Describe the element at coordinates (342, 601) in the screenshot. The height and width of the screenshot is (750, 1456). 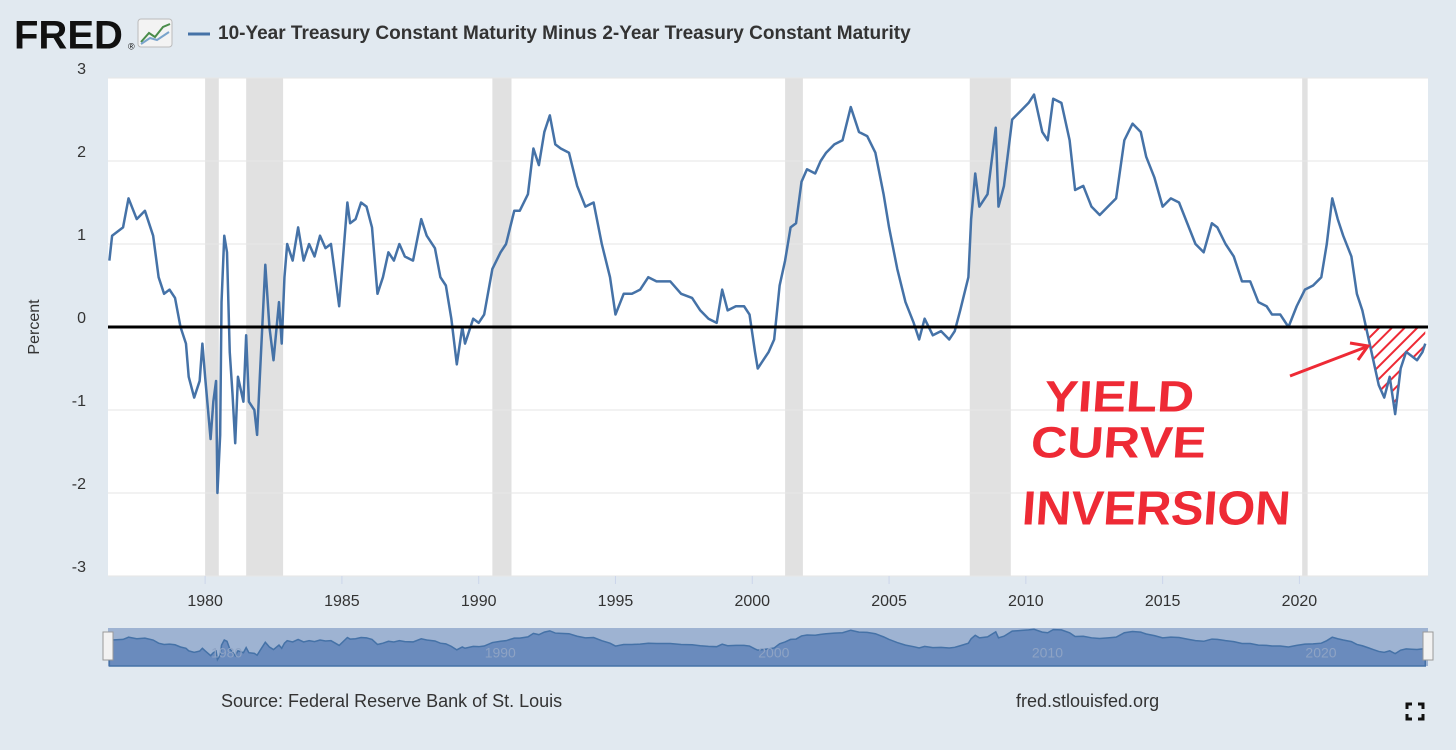
I see `x-tick-label: 1985` at that location.